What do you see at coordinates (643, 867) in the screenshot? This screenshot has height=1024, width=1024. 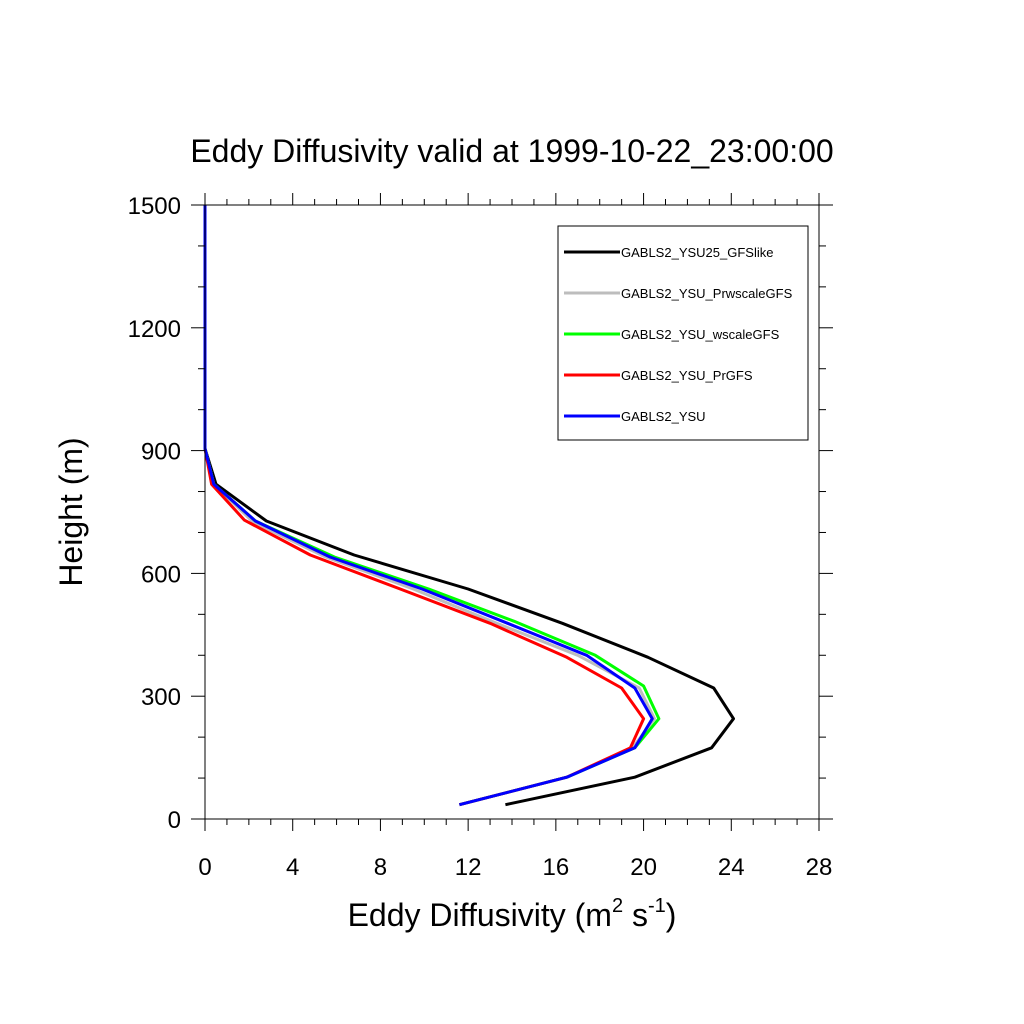 I see `x-tick-label: 20` at bounding box center [643, 867].